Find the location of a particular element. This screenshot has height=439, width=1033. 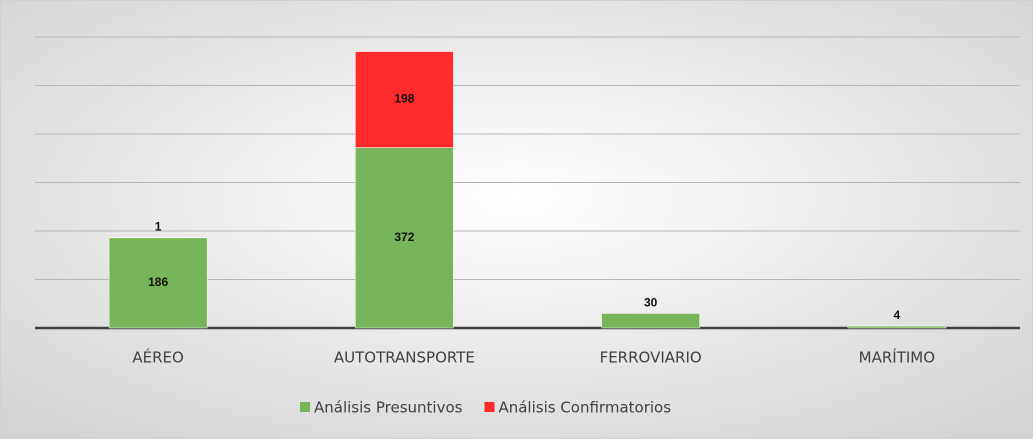

data-label: 372 is located at coordinates (404, 237).